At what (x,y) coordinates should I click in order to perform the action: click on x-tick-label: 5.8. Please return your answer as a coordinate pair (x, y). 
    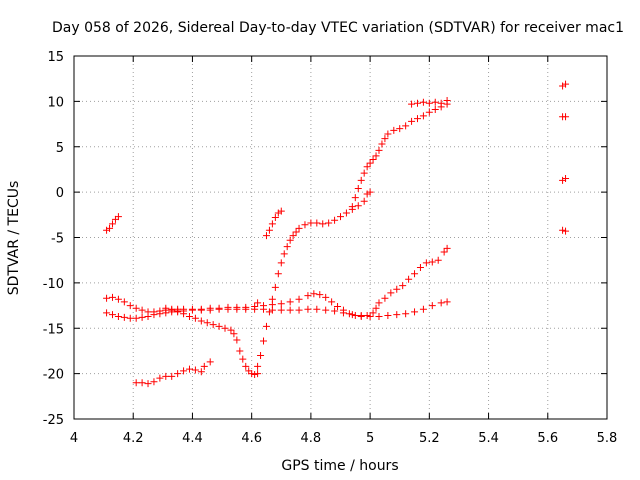
    Looking at the image, I should click on (607, 438).